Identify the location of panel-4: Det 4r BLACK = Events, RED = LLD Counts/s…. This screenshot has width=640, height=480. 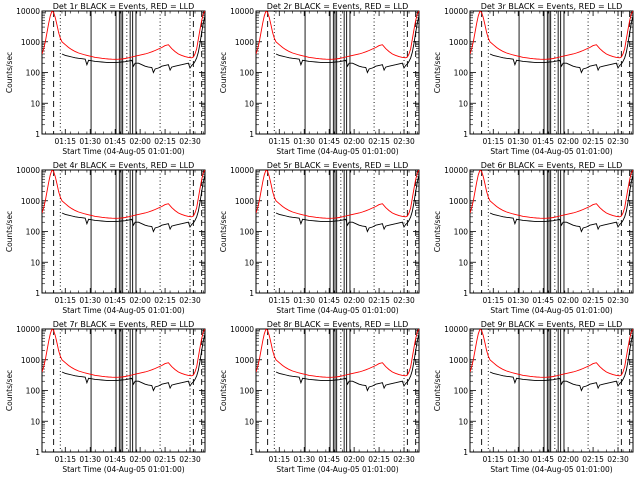
(105, 238).